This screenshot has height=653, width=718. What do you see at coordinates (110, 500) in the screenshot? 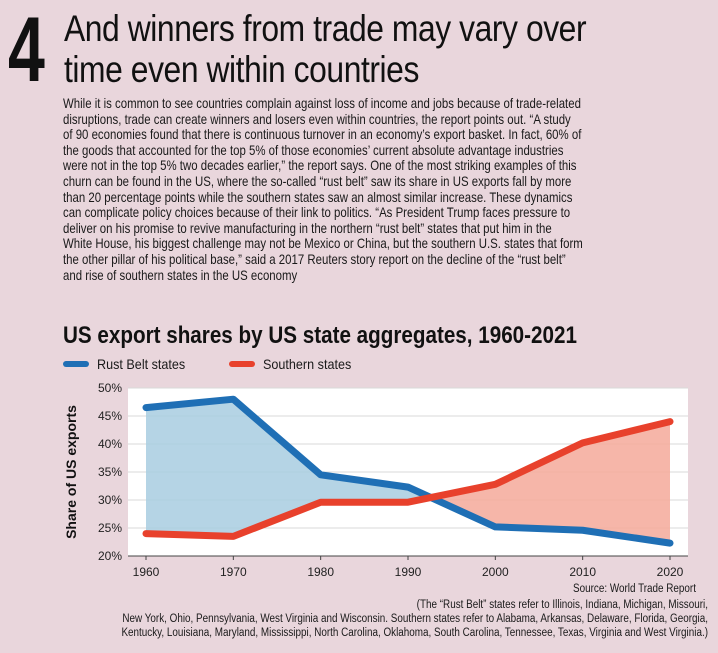
I see `y-tick-label: 30%` at bounding box center [110, 500].